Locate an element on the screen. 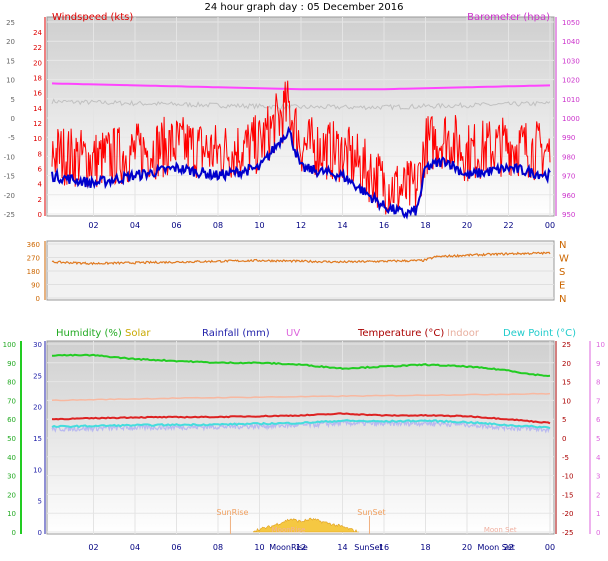 The height and width of the screenshot is (561, 608). humidity-axis-tick: 70 is located at coordinates (11, 401).